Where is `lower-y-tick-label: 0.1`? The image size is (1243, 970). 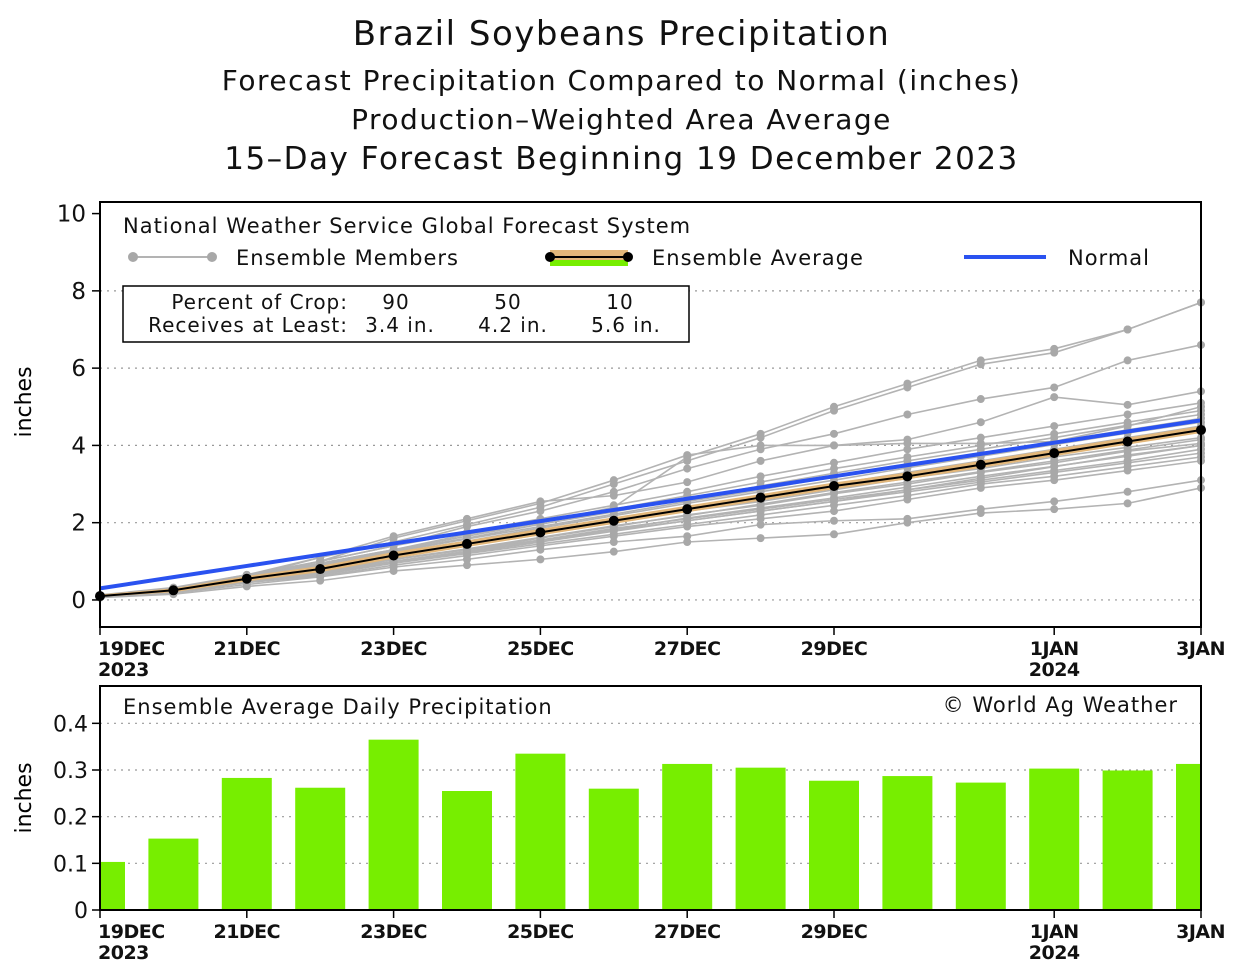 lower-y-tick-label: 0.1 is located at coordinates (70, 864).